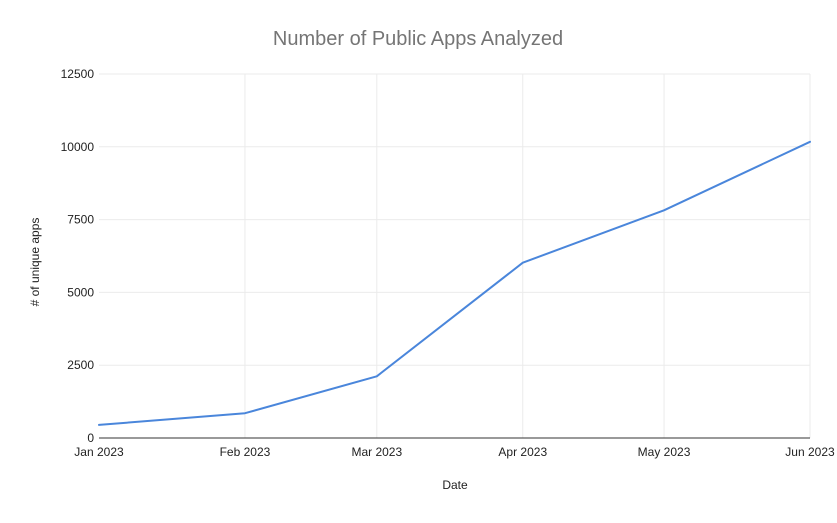 The width and height of the screenshot is (837, 523). What do you see at coordinates (80, 365) in the screenshot?
I see `y-tick-label: 2500` at bounding box center [80, 365].